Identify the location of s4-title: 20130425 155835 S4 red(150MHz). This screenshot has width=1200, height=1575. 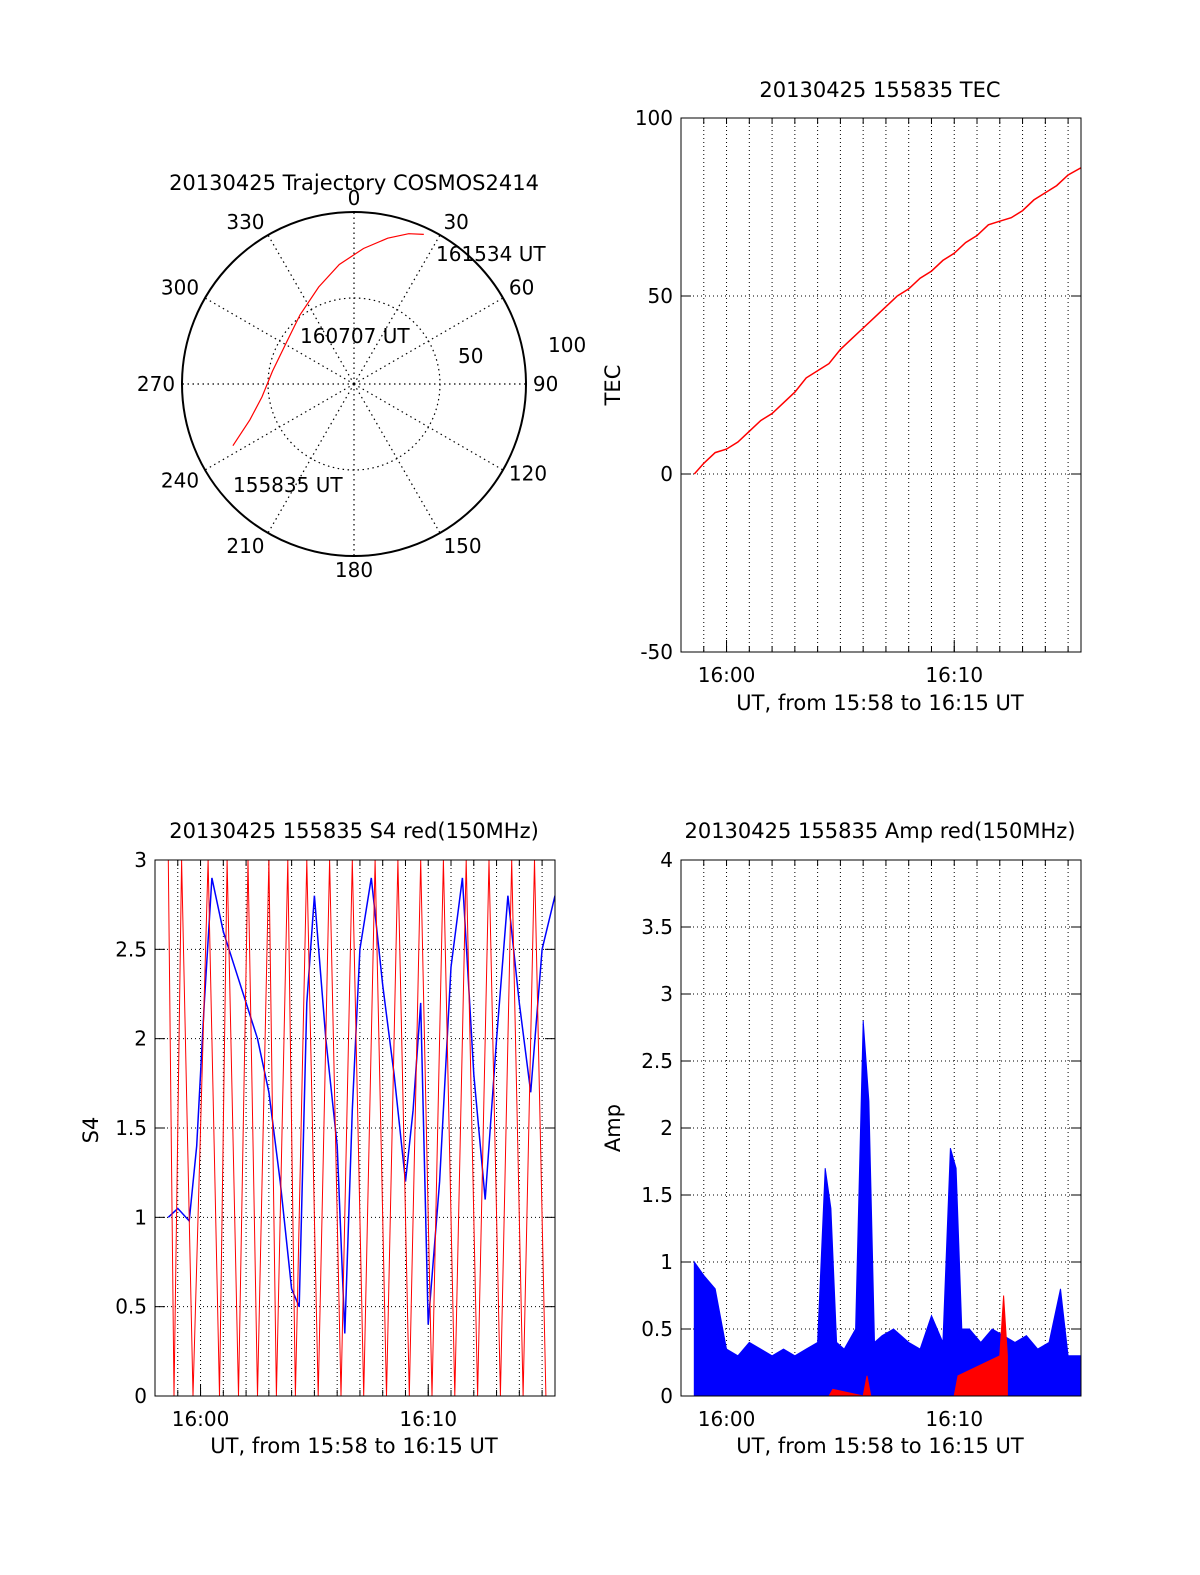
(354, 831).